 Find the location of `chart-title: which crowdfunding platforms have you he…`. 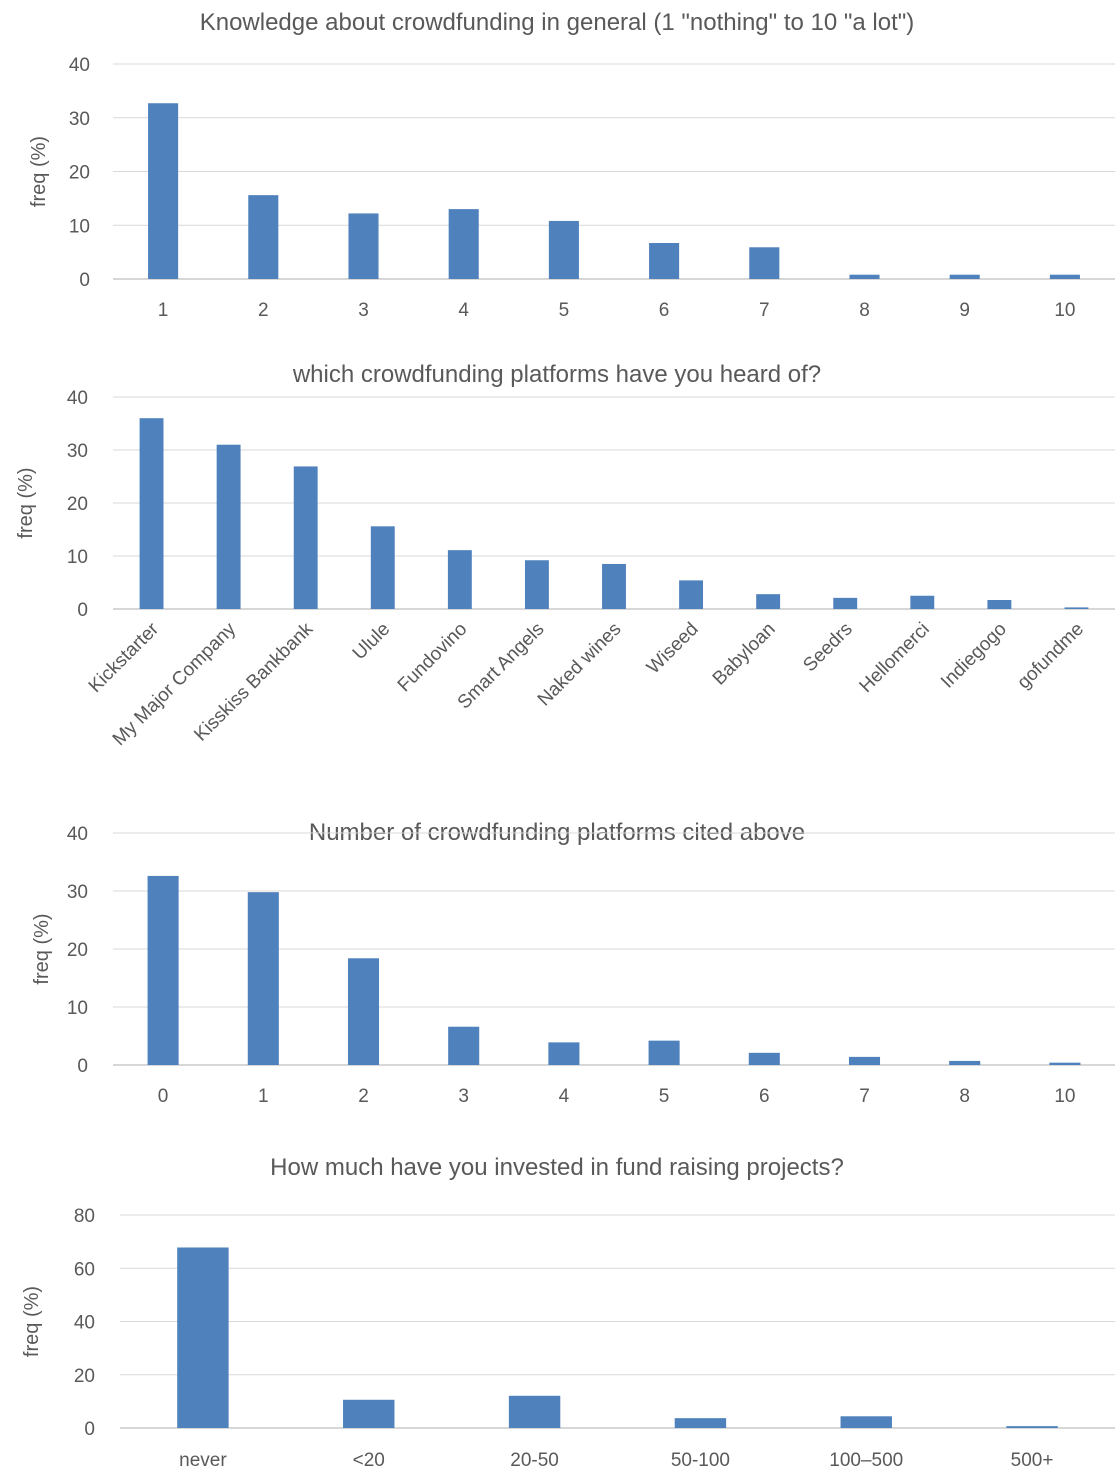

chart-title: which crowdfunding platforms have you he… is located at coordinates (556, 374).